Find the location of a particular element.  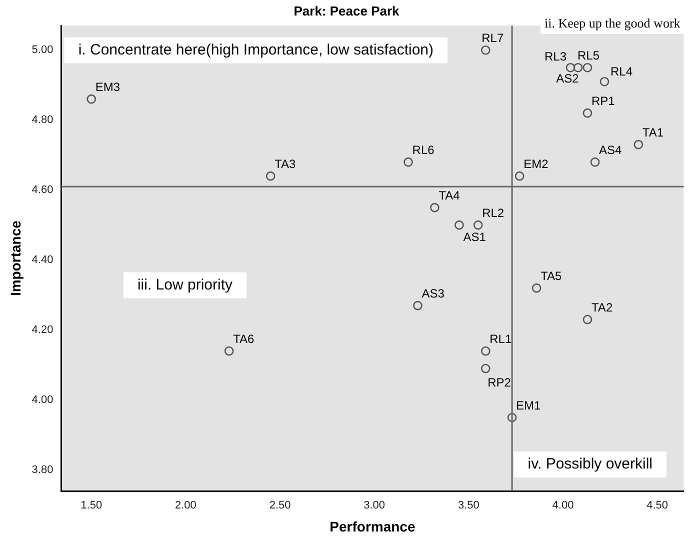

series-label: TA6 is located at coordinates (244, 339).